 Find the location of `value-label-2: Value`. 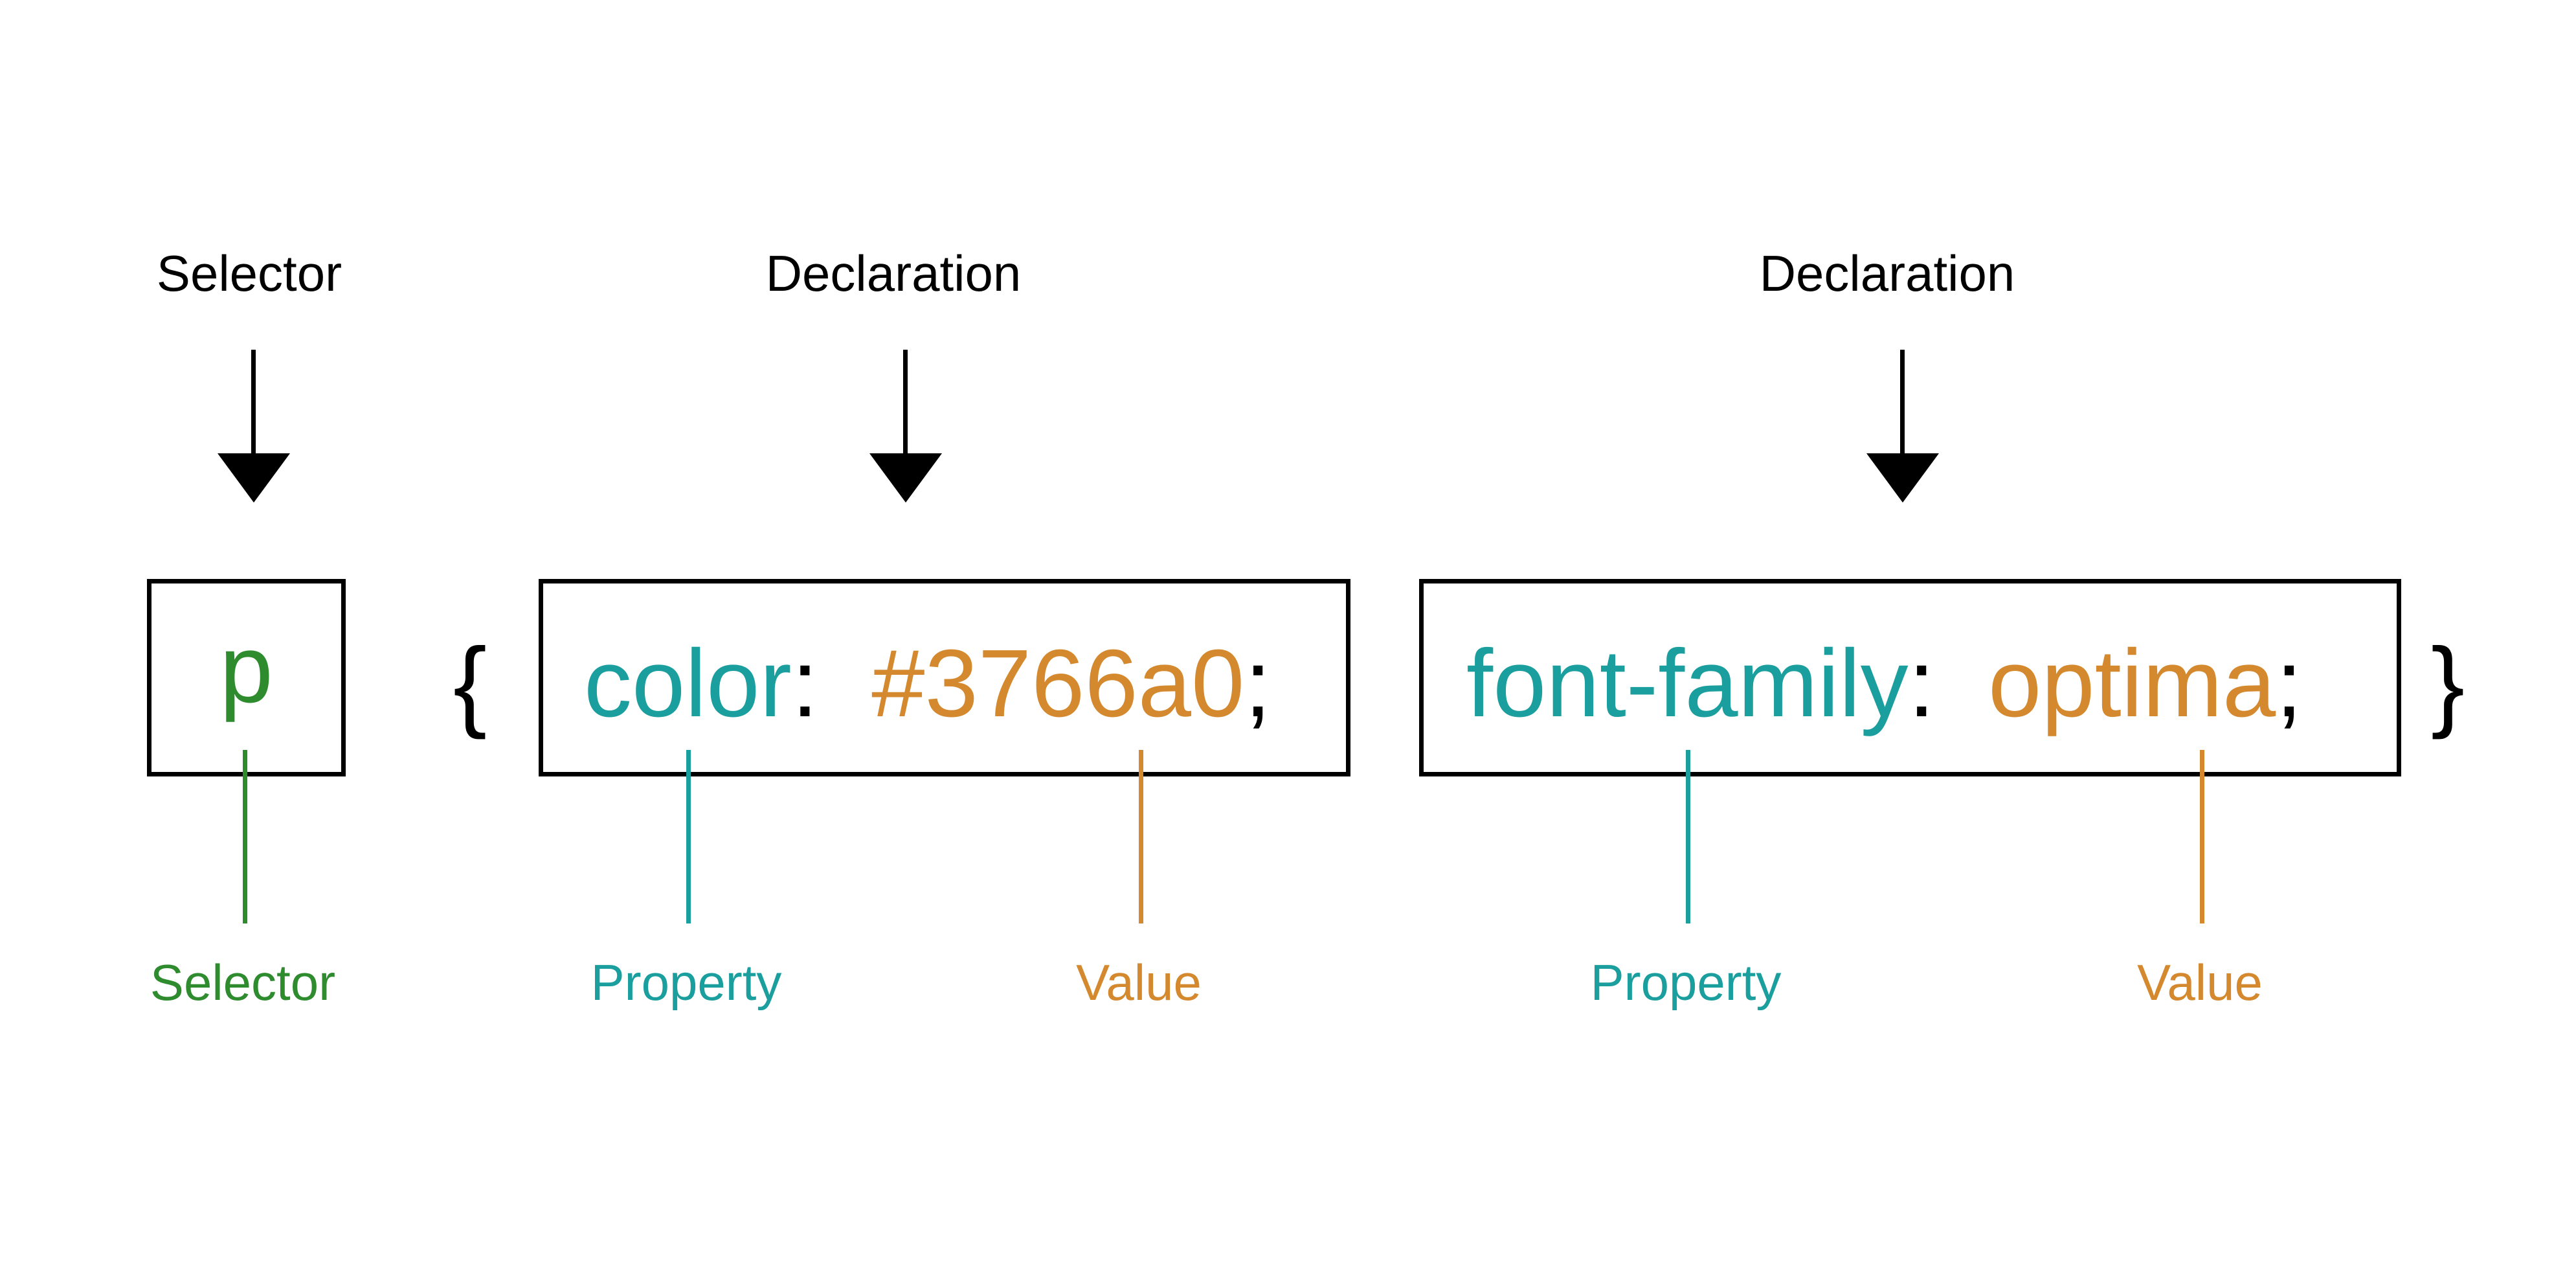

value-label-2: Value is located at coordinates (2200, 982).